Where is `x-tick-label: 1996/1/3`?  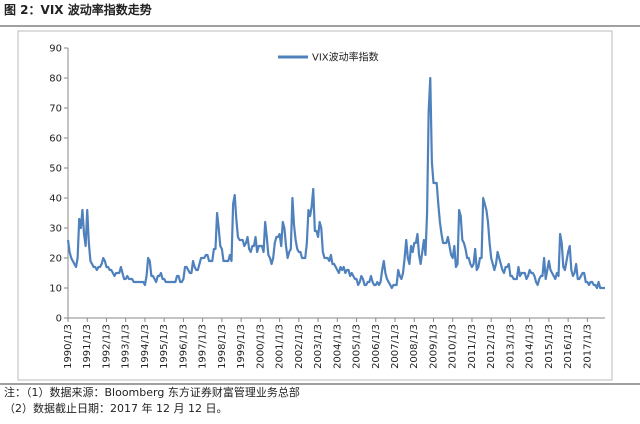
x-tick-label: 1996/1/3 is located at coordinates (183, 346).